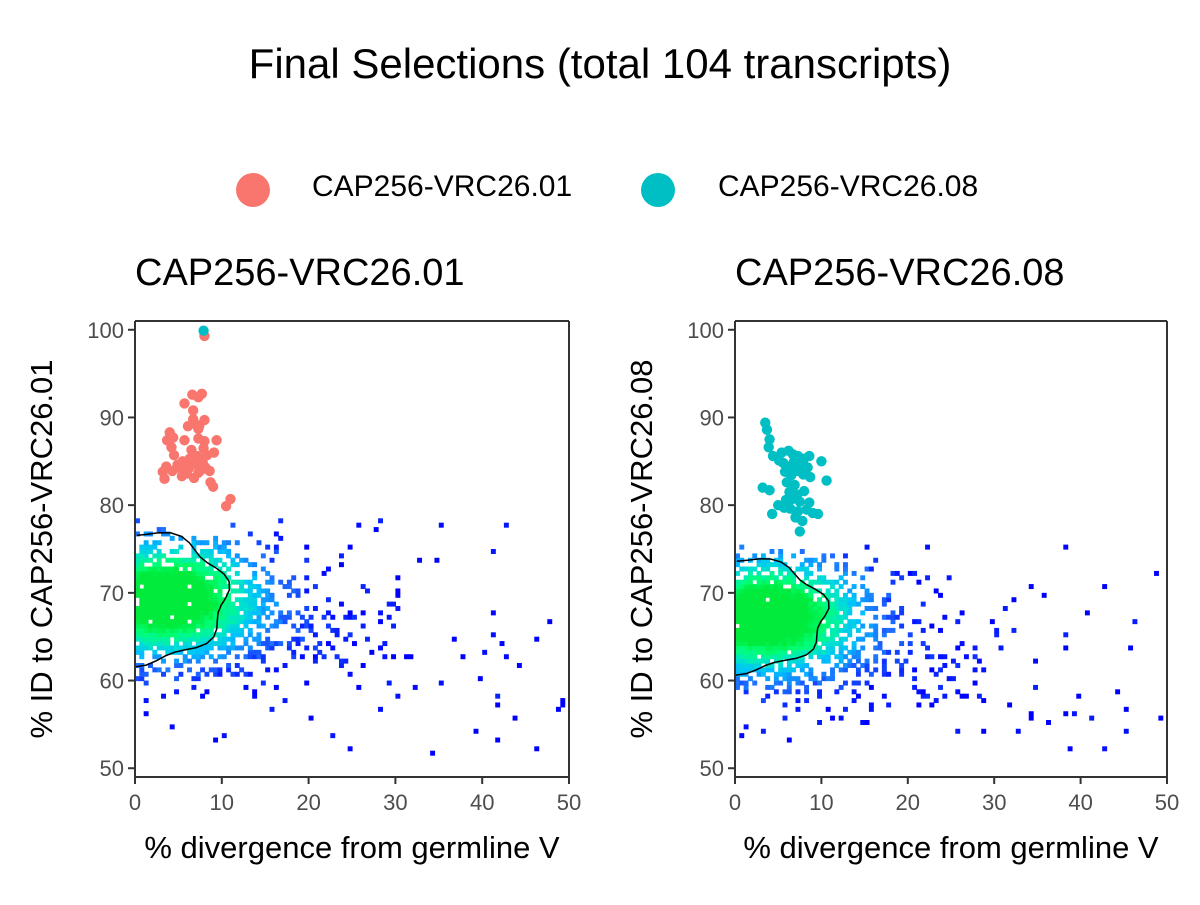 The image size is (1200, 905). I want to click on data-point, so click(799, 531).